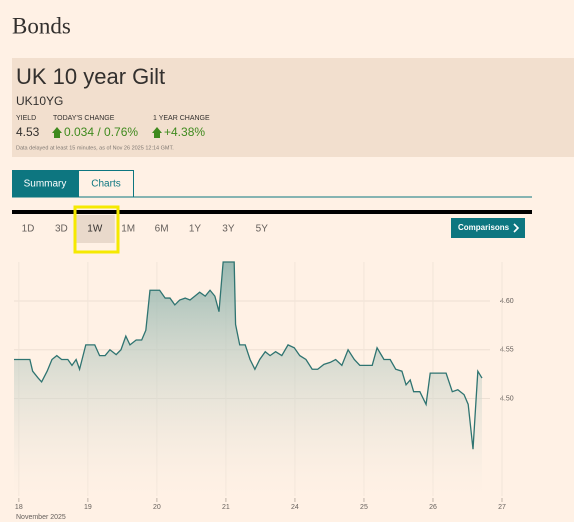 The image size is (574, 522). Describe the element at coordinates (433, 507) in the screenshot. I see `x-tick-label: 26` at that location.